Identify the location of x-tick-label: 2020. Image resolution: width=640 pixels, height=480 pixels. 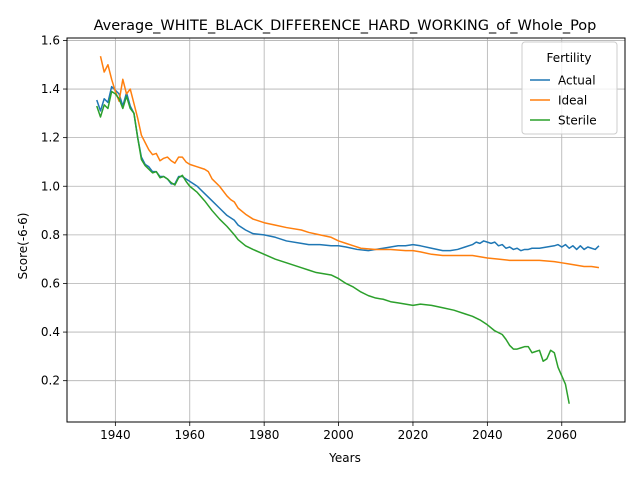
(413, 435).